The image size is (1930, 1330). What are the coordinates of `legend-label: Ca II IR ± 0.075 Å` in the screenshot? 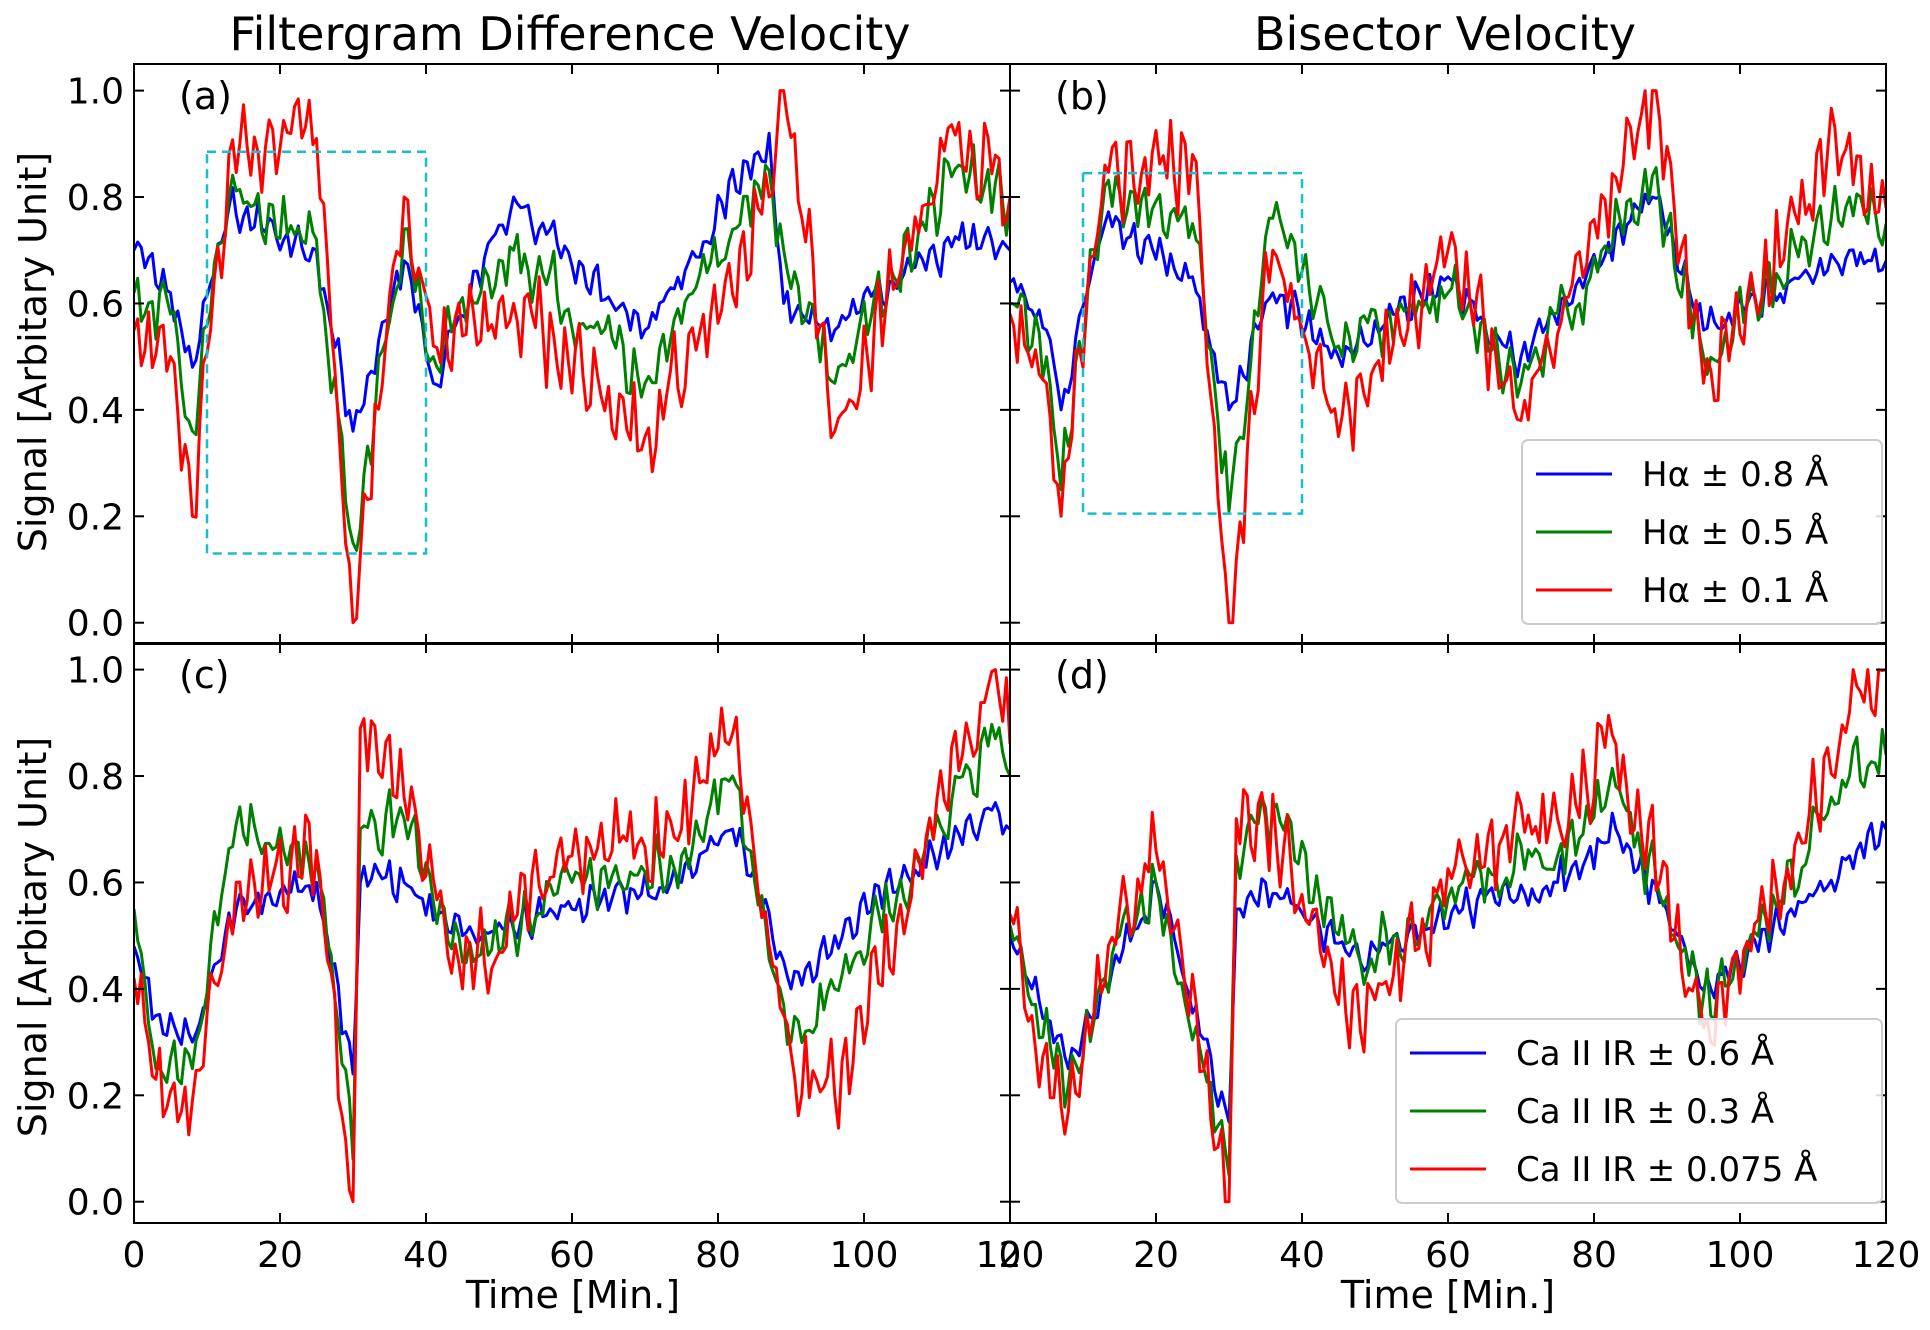 It's located at (1666, 1169).